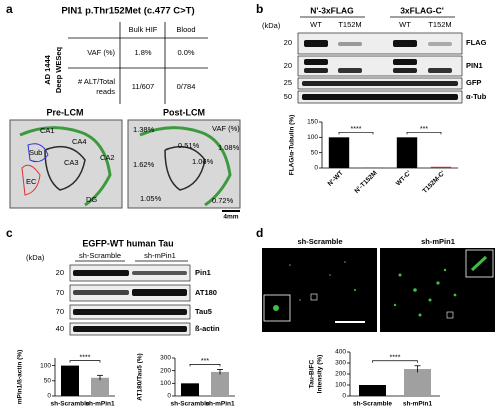 Image resolution: width=500 pixels, height=419 pixels. What do you see at coordinates (142, 52) in the screenshot?
I see `table-cell: 1.8%` at bounding box center [142, 52].